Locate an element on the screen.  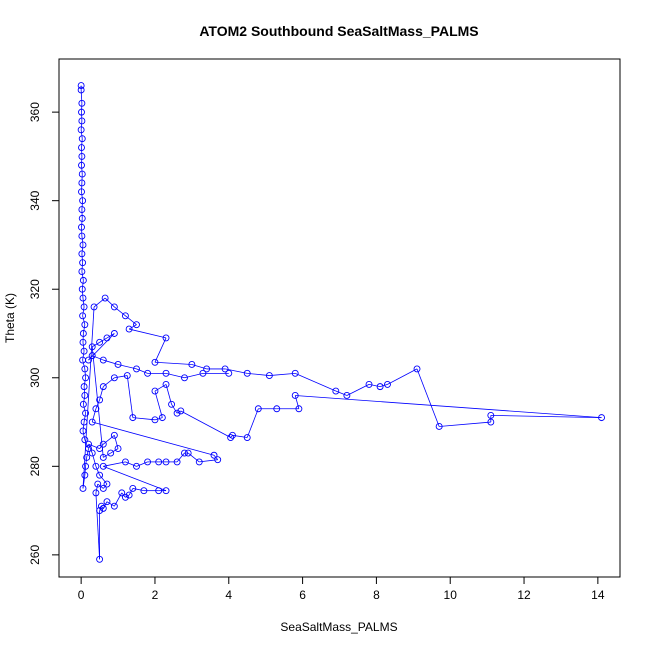
y-tick-label: 360 is located at coordinates (35, 112).